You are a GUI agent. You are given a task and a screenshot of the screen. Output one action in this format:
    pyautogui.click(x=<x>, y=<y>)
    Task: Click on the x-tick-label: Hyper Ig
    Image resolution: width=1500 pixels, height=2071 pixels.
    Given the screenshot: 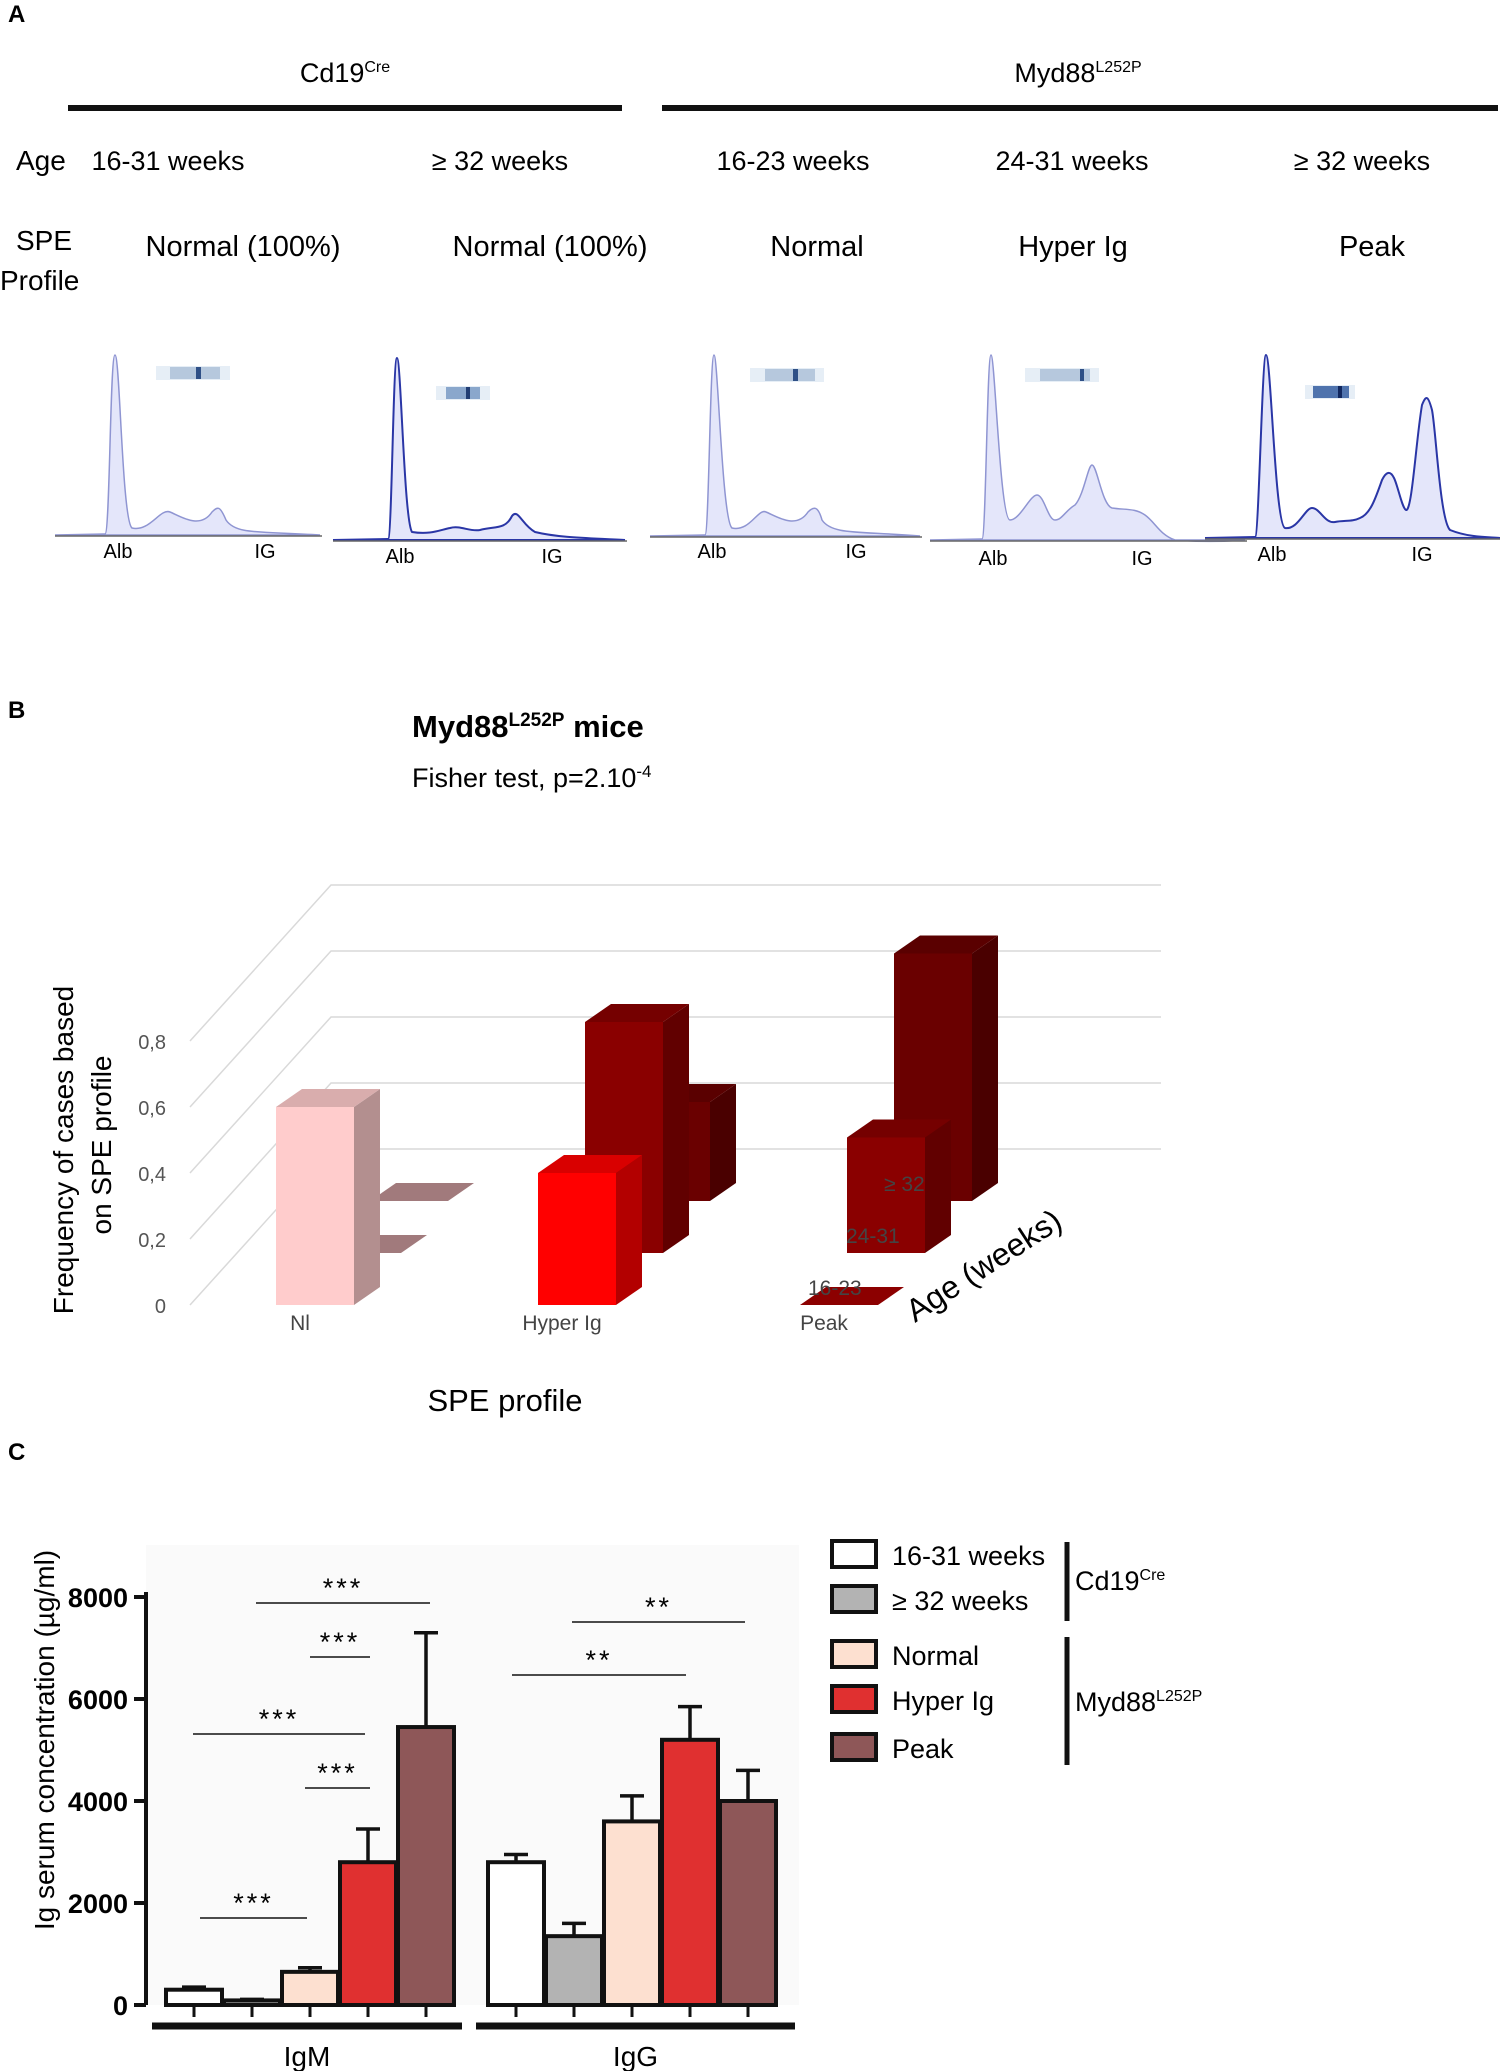 What is the action you would take?
    pyautogui.click(x=561, y=1323)
    